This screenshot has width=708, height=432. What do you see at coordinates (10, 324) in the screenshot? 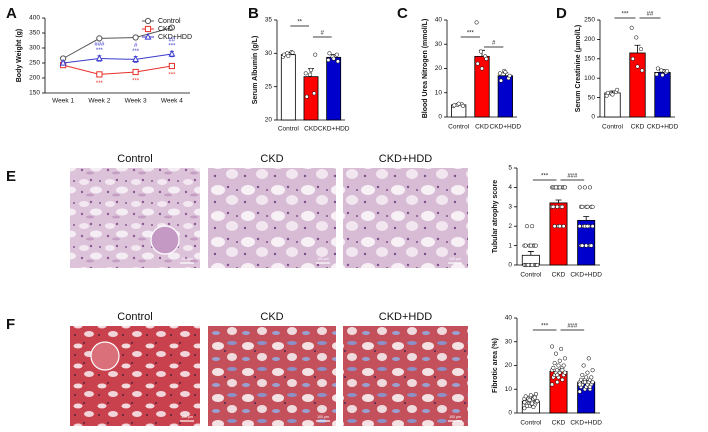
I see `panel-label: F` at bounding box center [10, 324].